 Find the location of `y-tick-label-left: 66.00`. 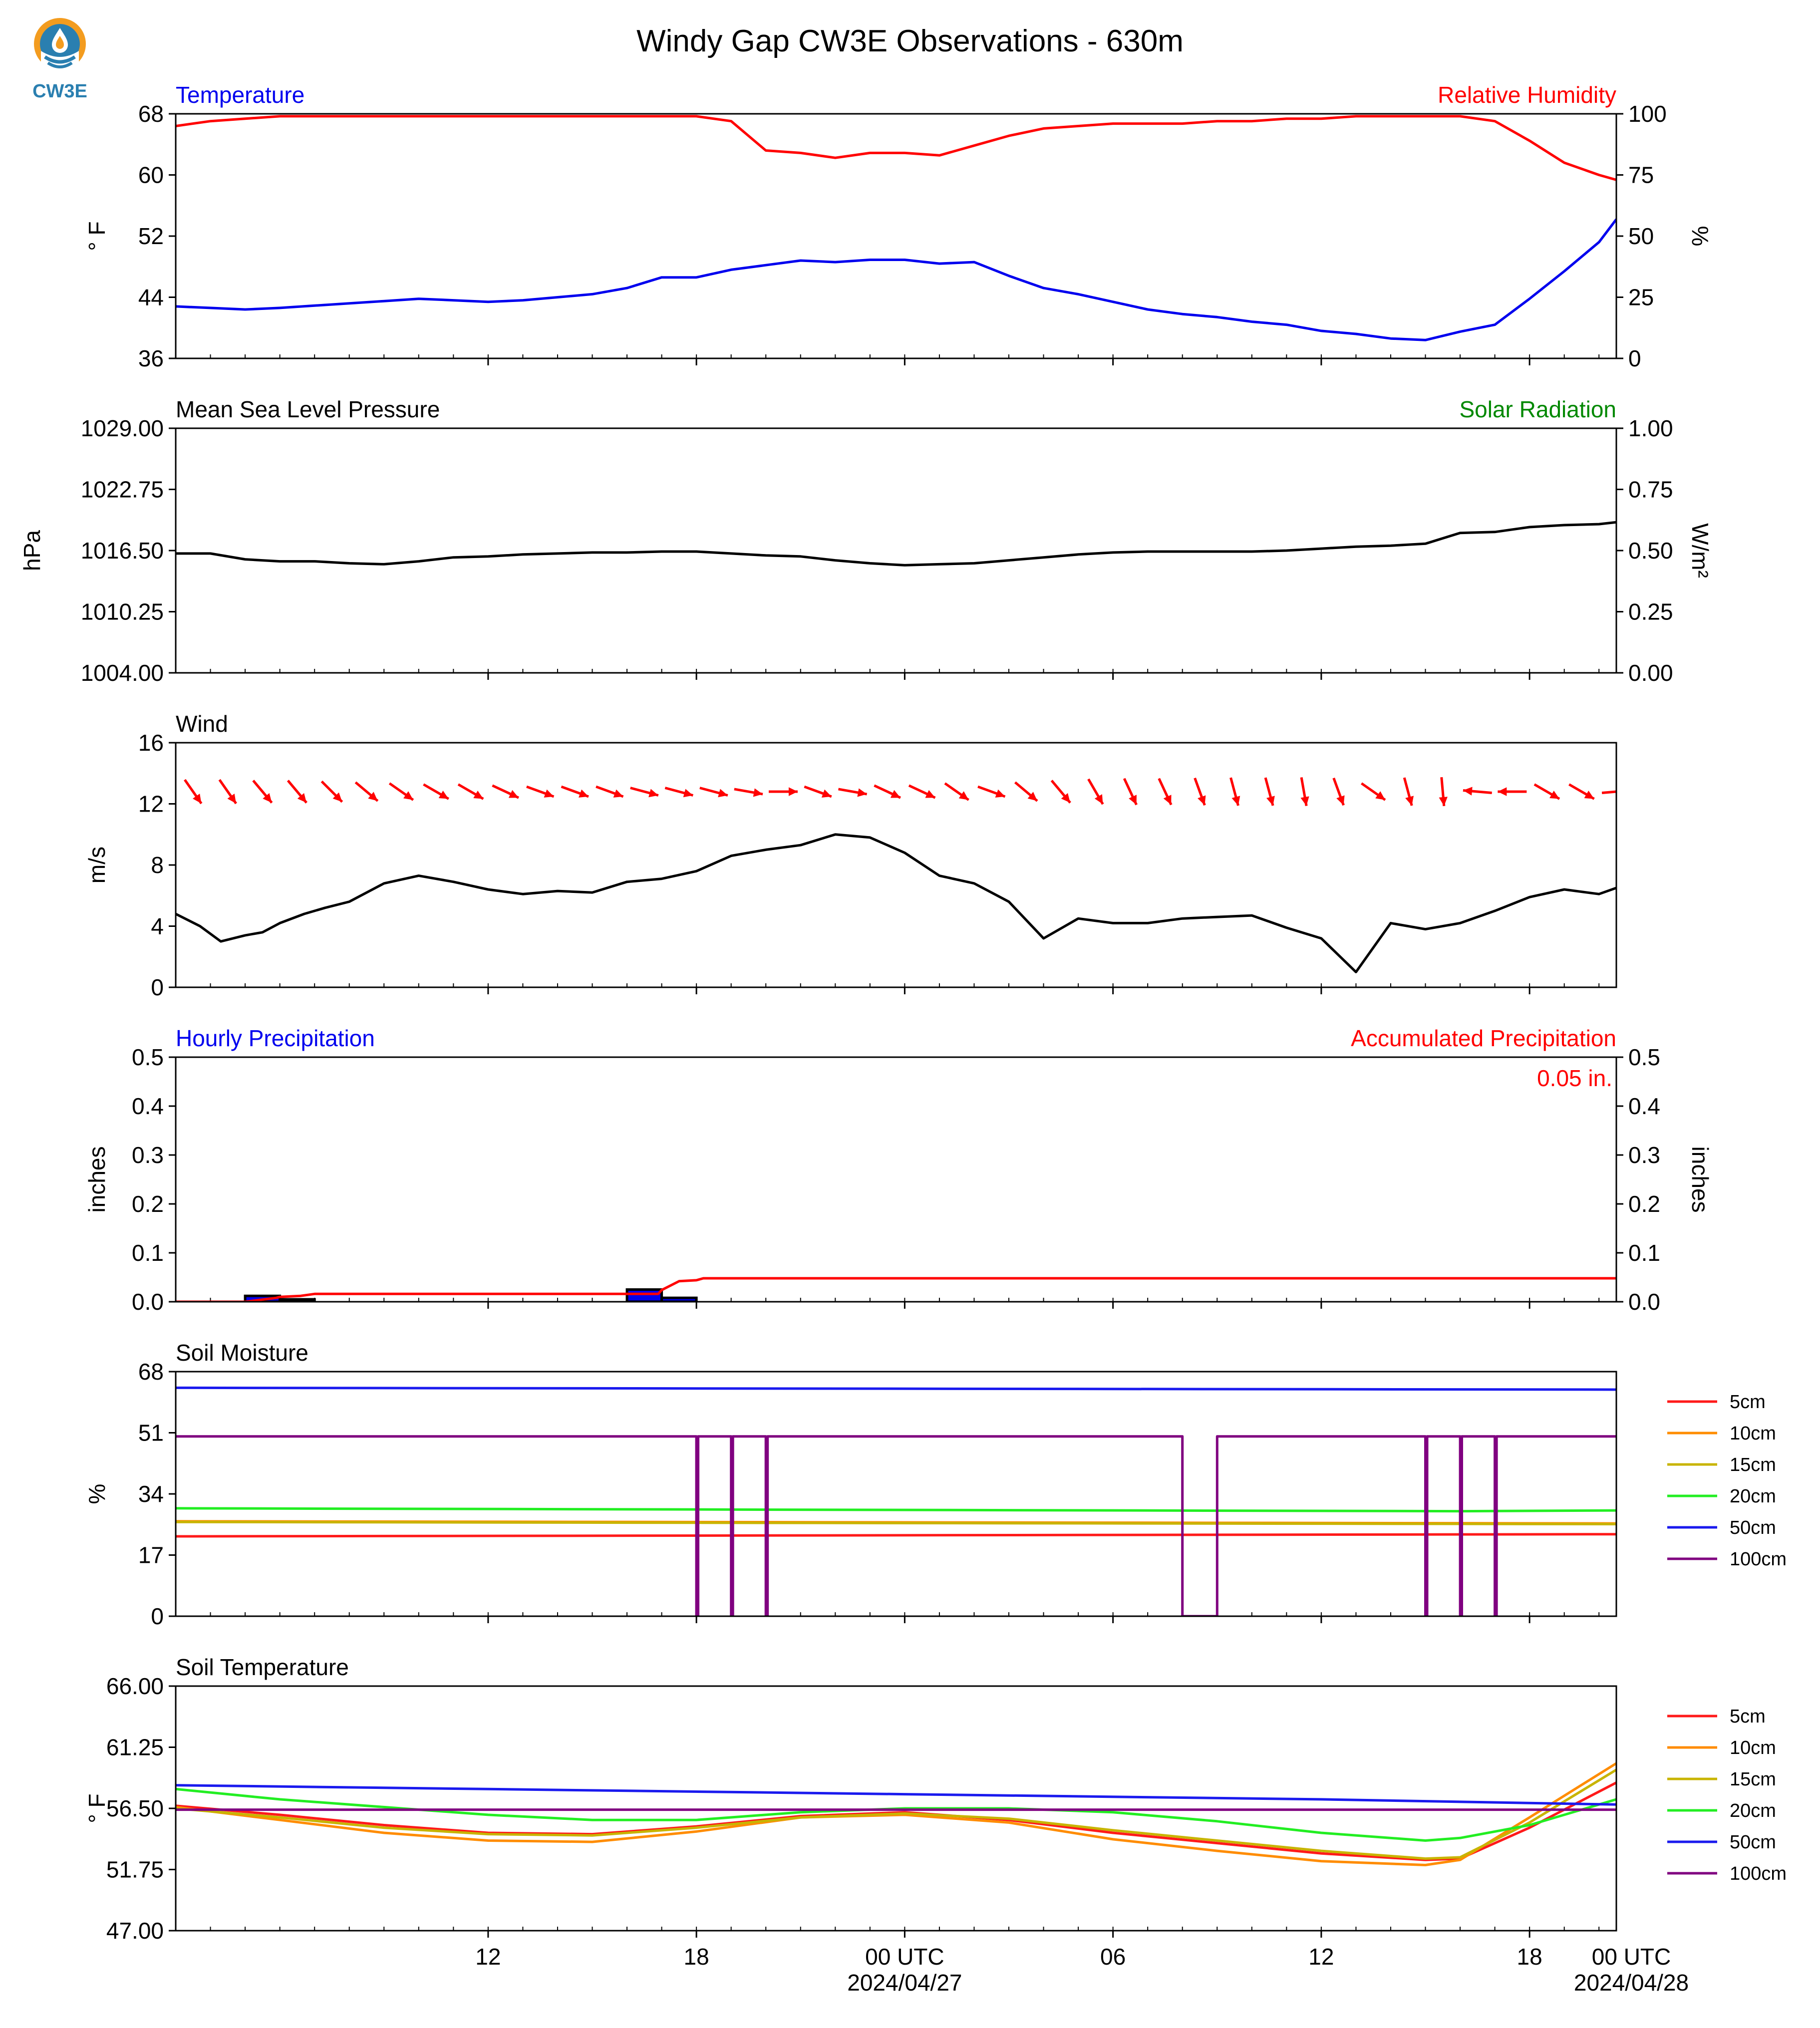

y-tick-label-left: 66.00 is located at coordinates (135, 1686).